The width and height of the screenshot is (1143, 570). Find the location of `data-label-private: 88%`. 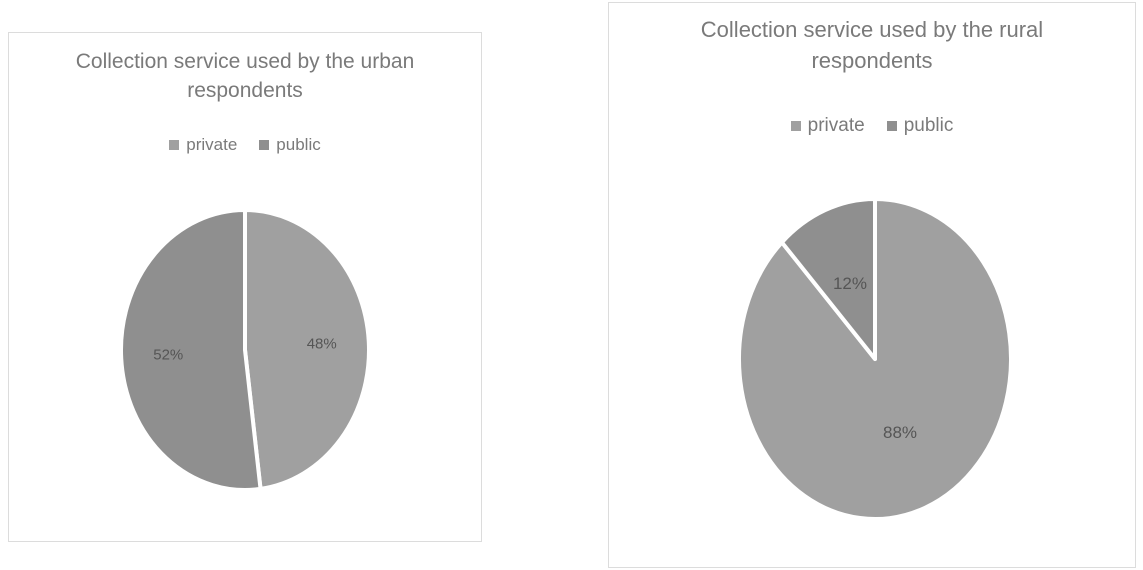

data-label-private: 88% is located at coordinates (900, 432).